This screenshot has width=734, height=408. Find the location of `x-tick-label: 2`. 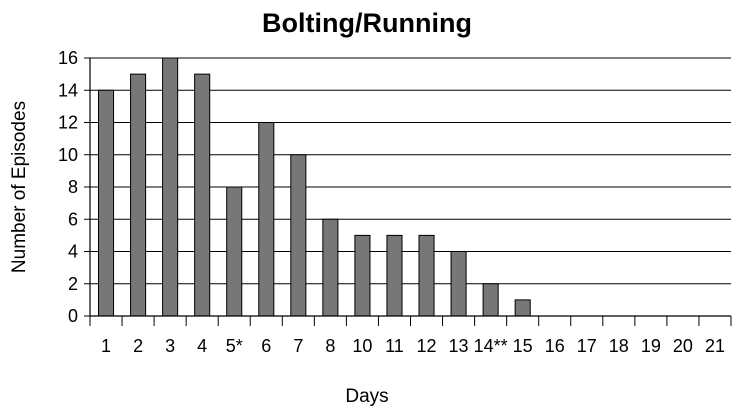

x-tick-label: 2 is located at coordinates (138, 346).